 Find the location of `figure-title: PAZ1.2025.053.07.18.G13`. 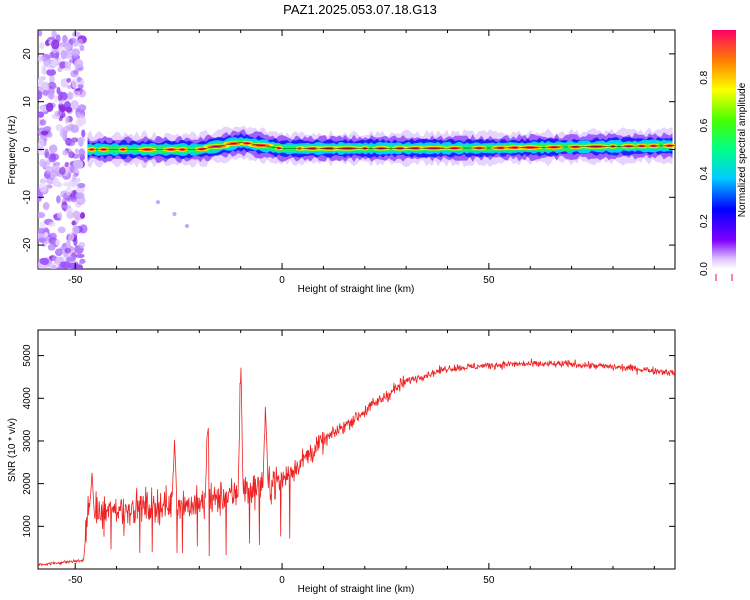

figure-title: PAZ1.2025.053.07.18.G13 is located at coordinates (360, 9).